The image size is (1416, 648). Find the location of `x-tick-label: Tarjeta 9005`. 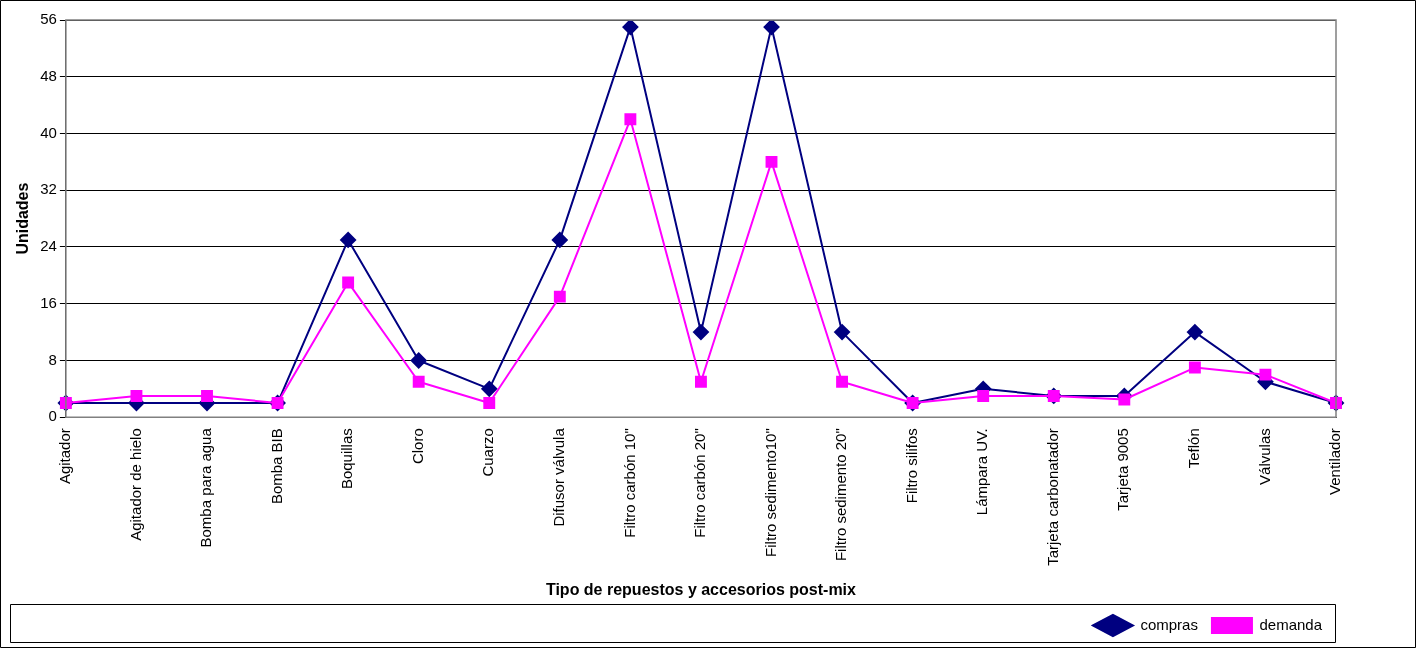

x-tick-label: Tarjeta 9005 is located at coordinates (1123, 469).